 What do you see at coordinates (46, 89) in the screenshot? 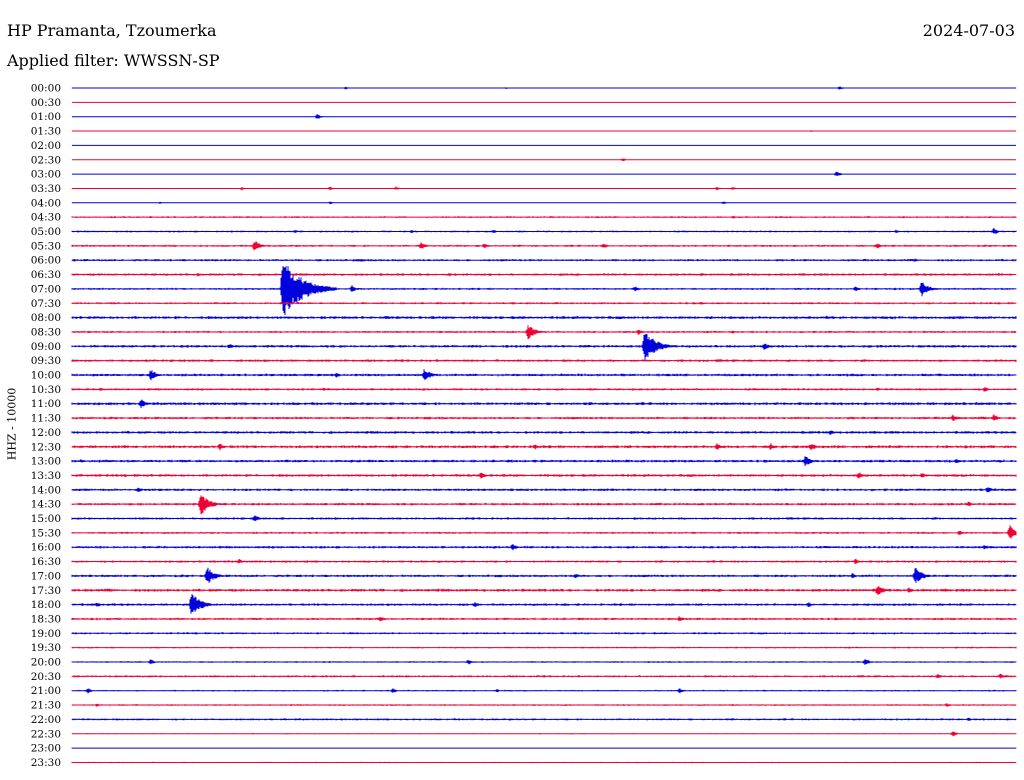
I see `row-time-label: 00:00` at bounding box center [46, 89].